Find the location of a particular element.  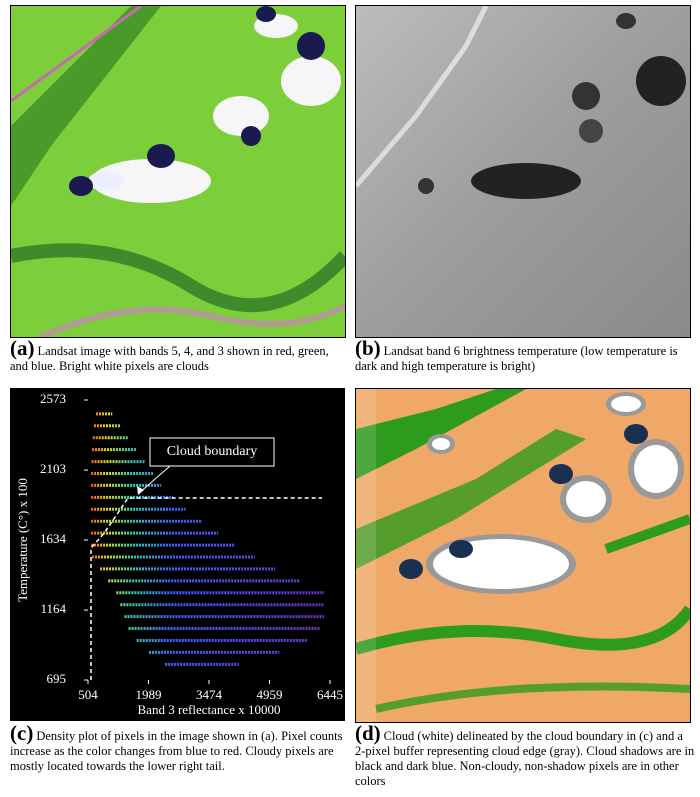

y-tick-label: 1164 is located at coordinates (53, 608).